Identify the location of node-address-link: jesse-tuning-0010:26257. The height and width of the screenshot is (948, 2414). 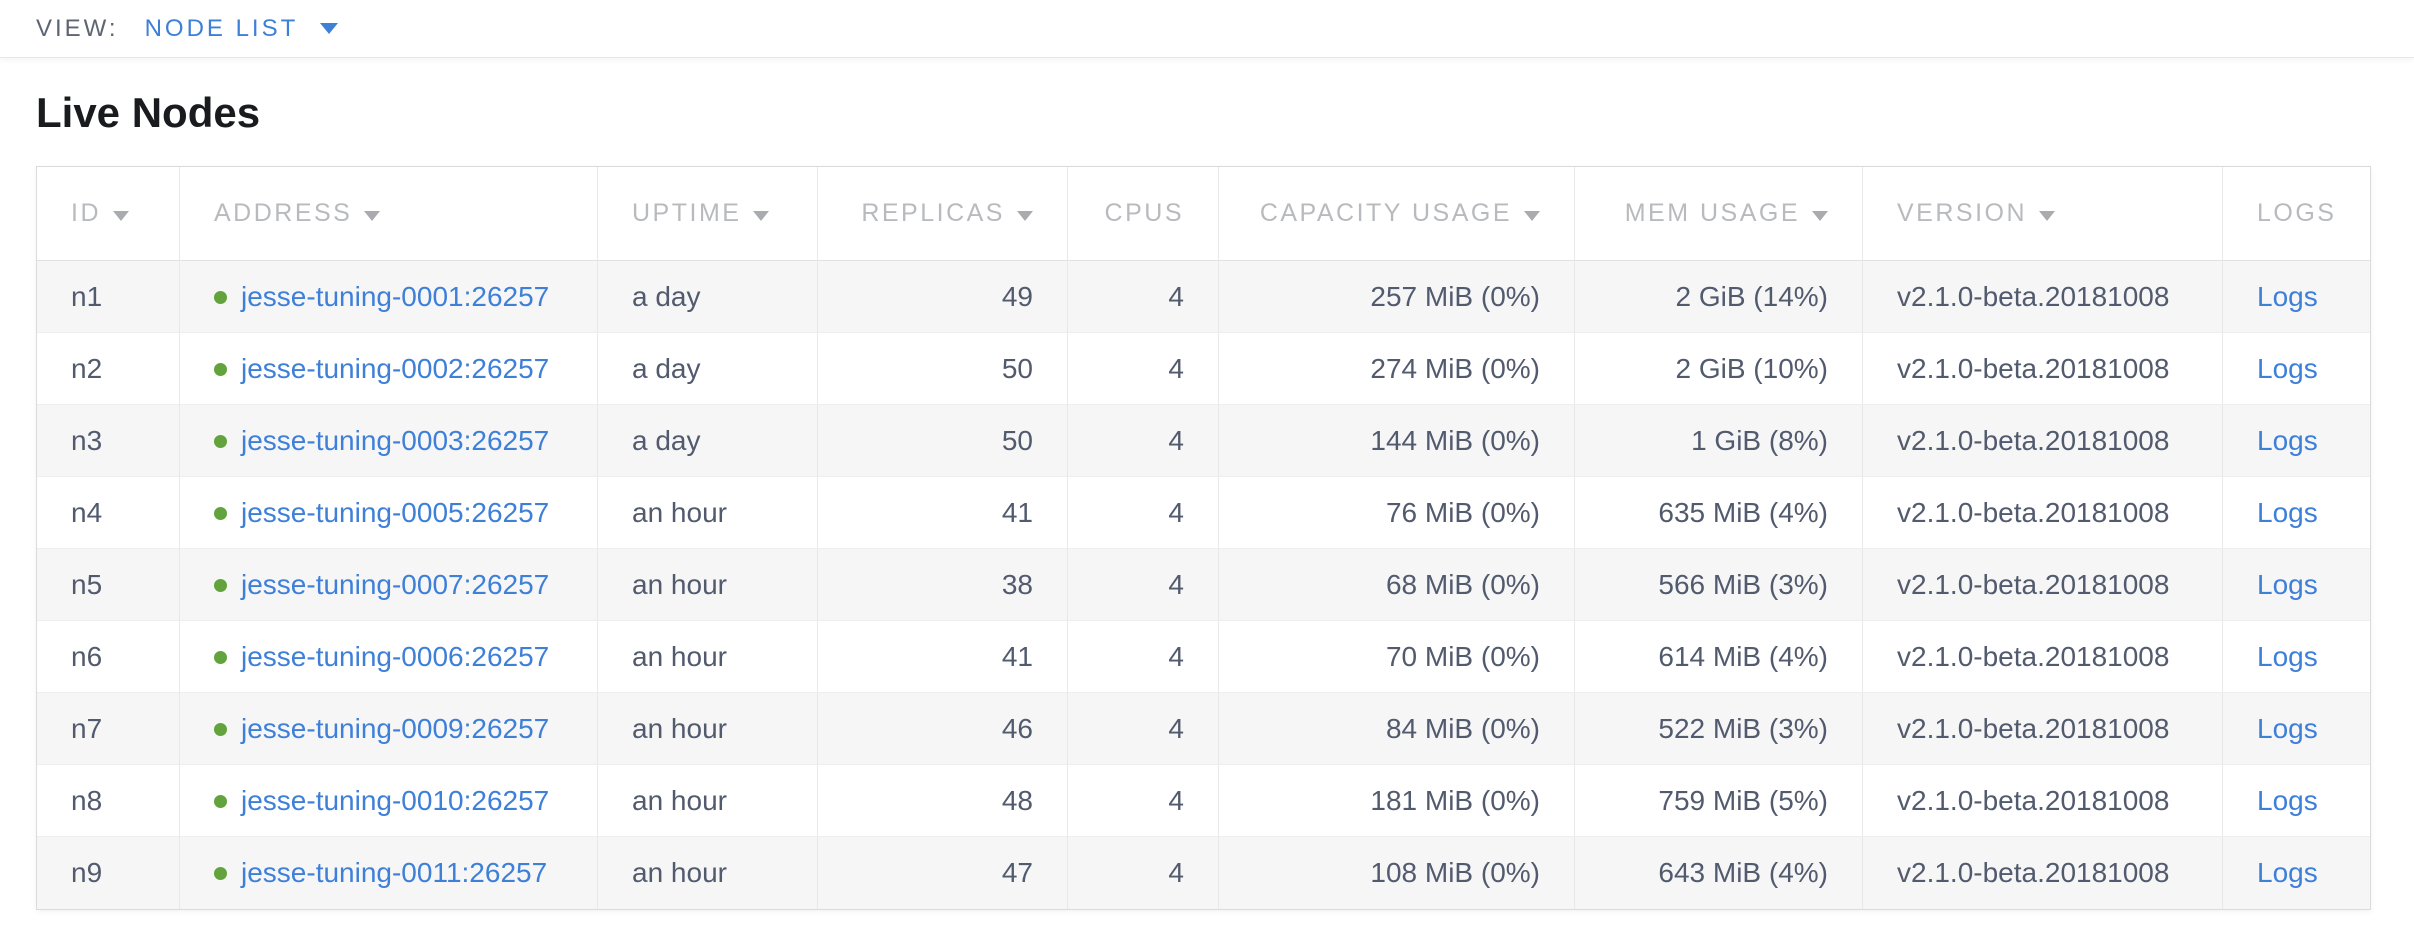
(395, 800).